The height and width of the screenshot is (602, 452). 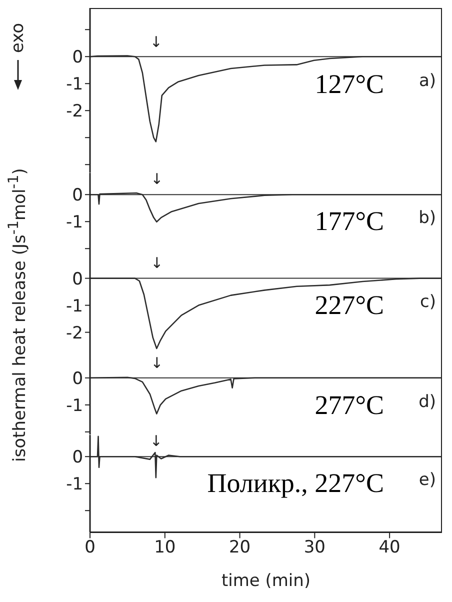 I want to click on annotation: Поликр., 227°C, so click(x=295, y=484).